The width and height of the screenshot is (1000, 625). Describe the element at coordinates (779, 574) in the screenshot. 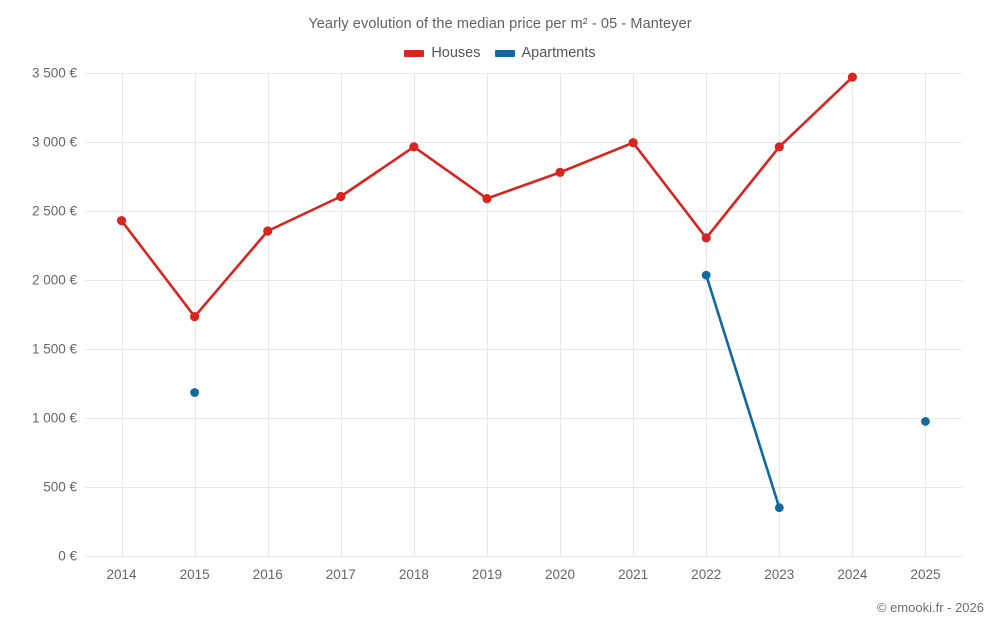

I see `x-axis-tick-label: 2023` at that location.